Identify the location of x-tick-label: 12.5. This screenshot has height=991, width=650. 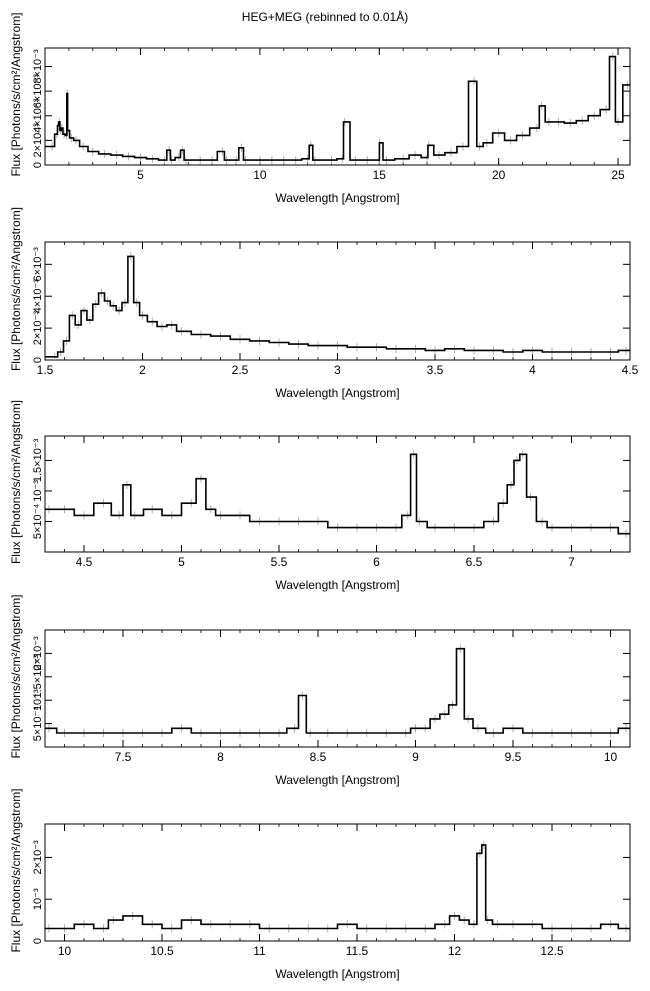
(552, 951).